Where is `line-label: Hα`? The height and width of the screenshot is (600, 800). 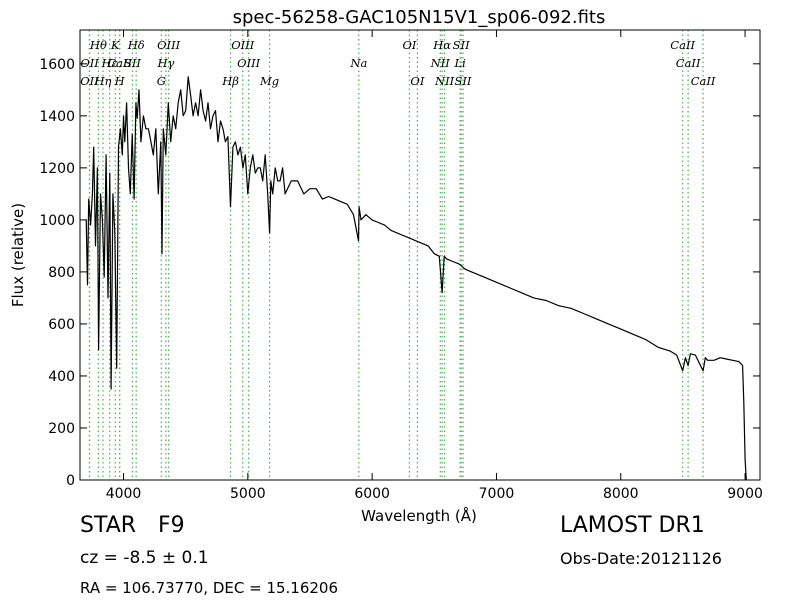
line-label: Hα is located at coordinates (441, 45).